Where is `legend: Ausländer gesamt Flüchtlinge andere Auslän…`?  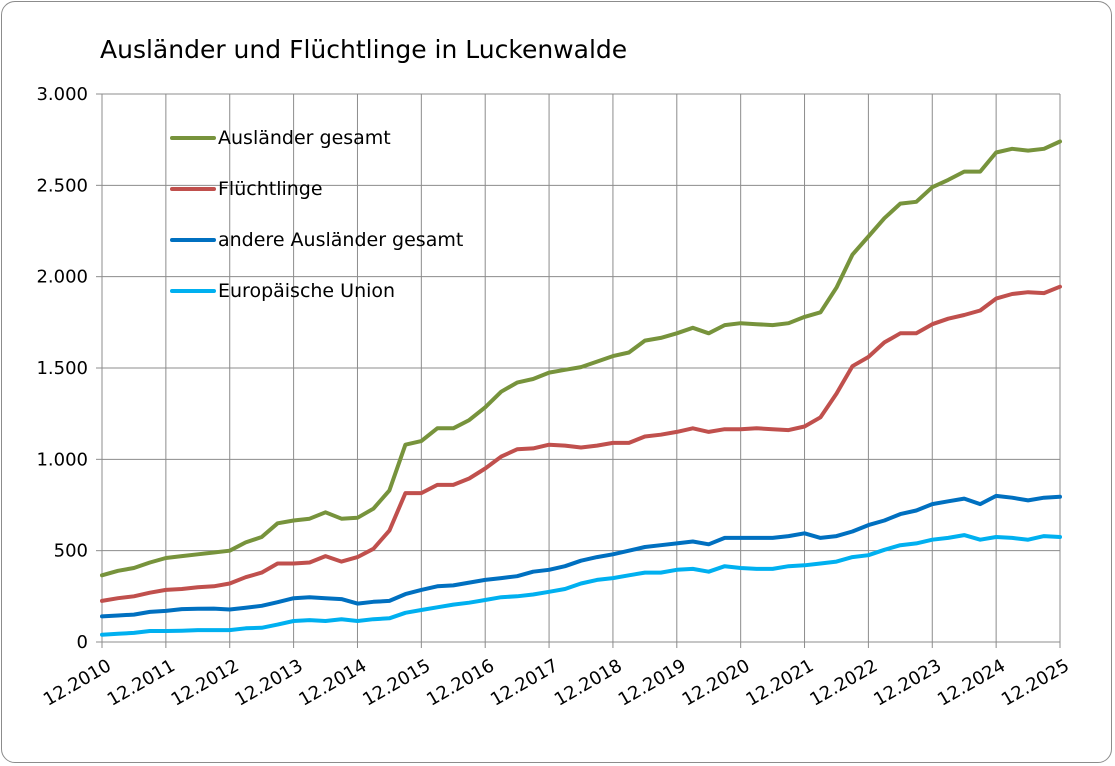
legend: Ausländer gesamt Flüchtlinge andere Auslän… is located at coordinates (316, 214).